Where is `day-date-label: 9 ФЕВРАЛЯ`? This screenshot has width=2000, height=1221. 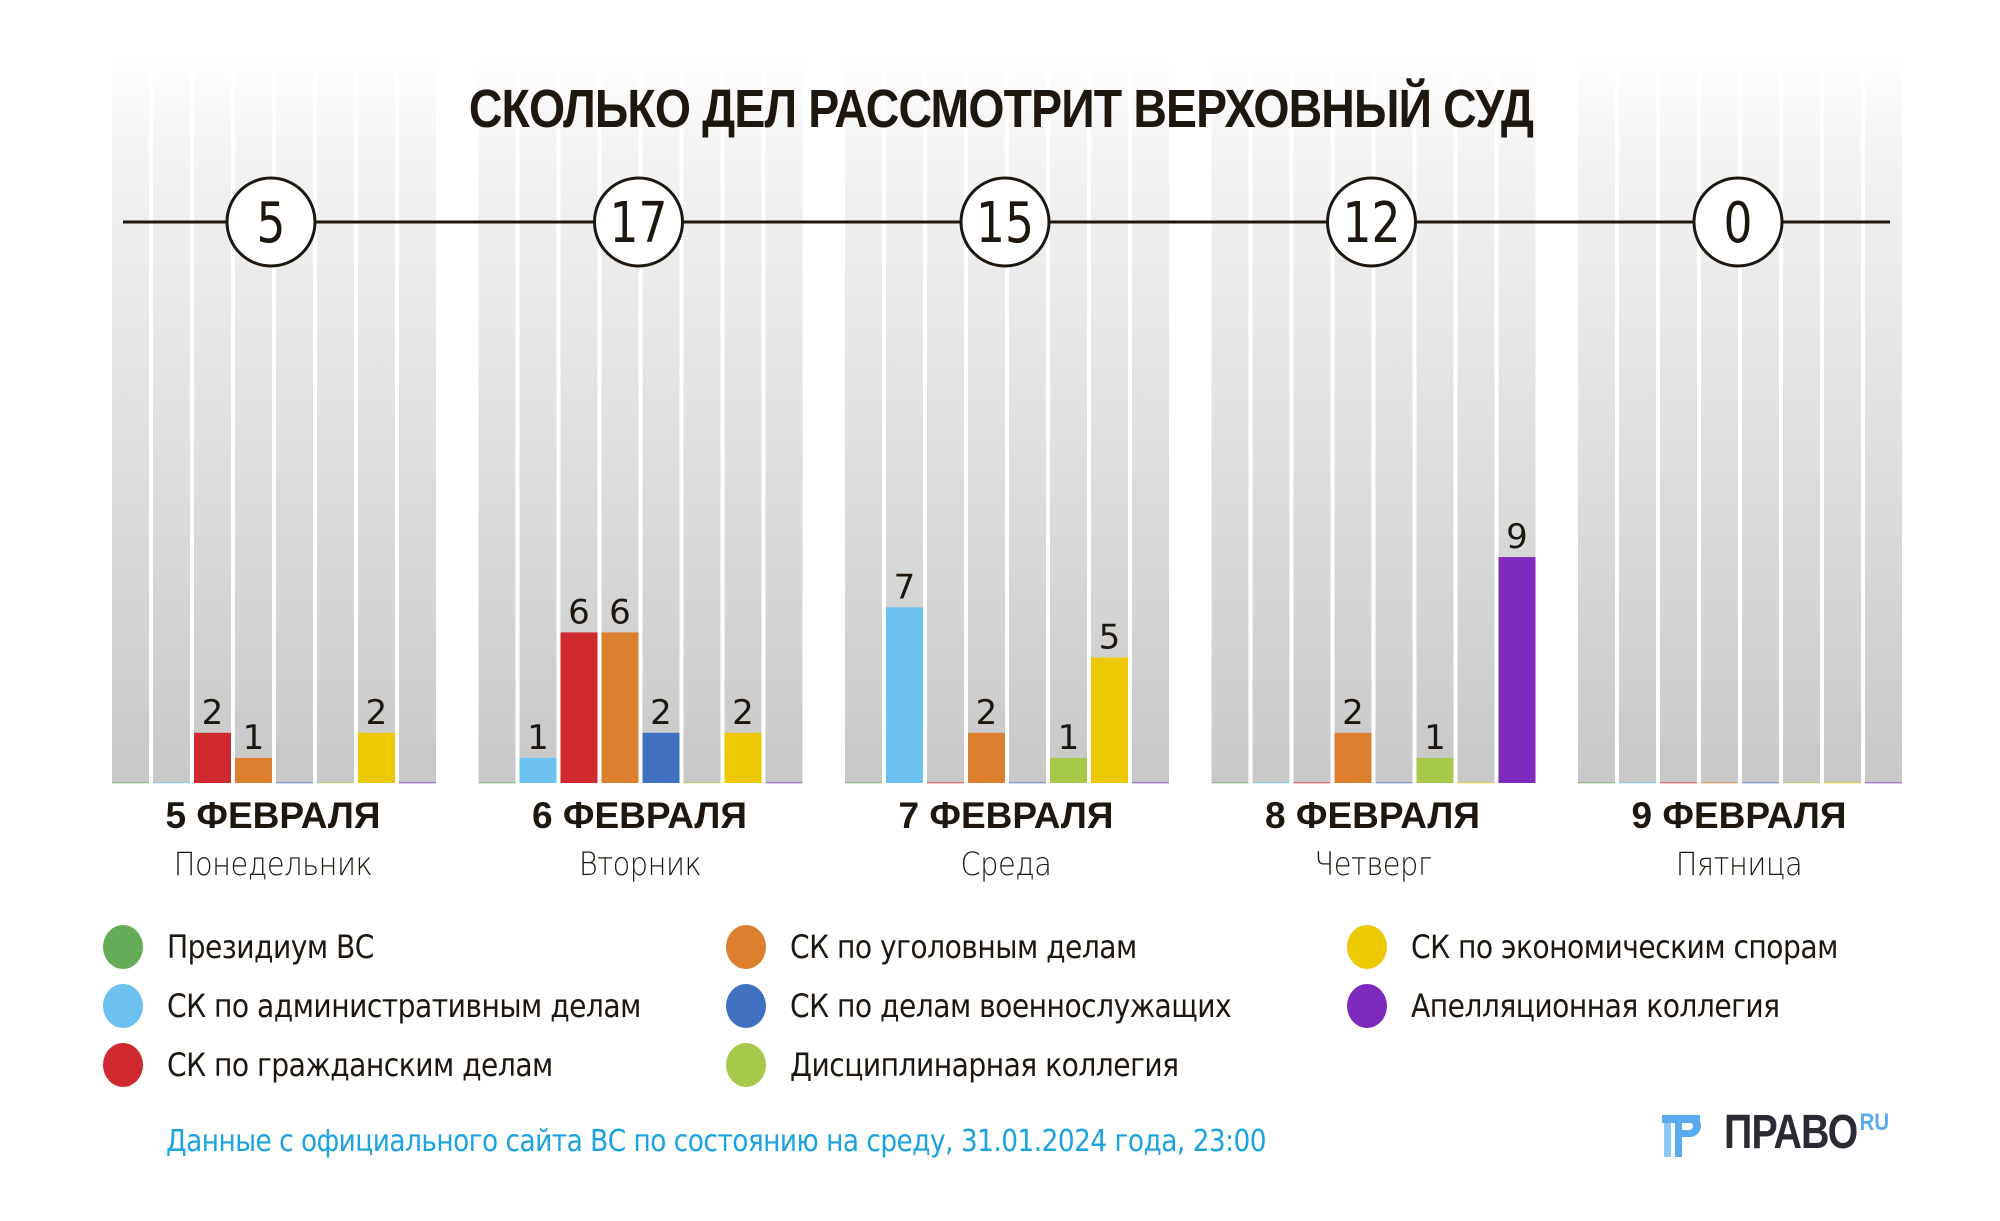
day-date-label: 9 ФЕВРАЛЯ is located at coordinates (1739, 815).